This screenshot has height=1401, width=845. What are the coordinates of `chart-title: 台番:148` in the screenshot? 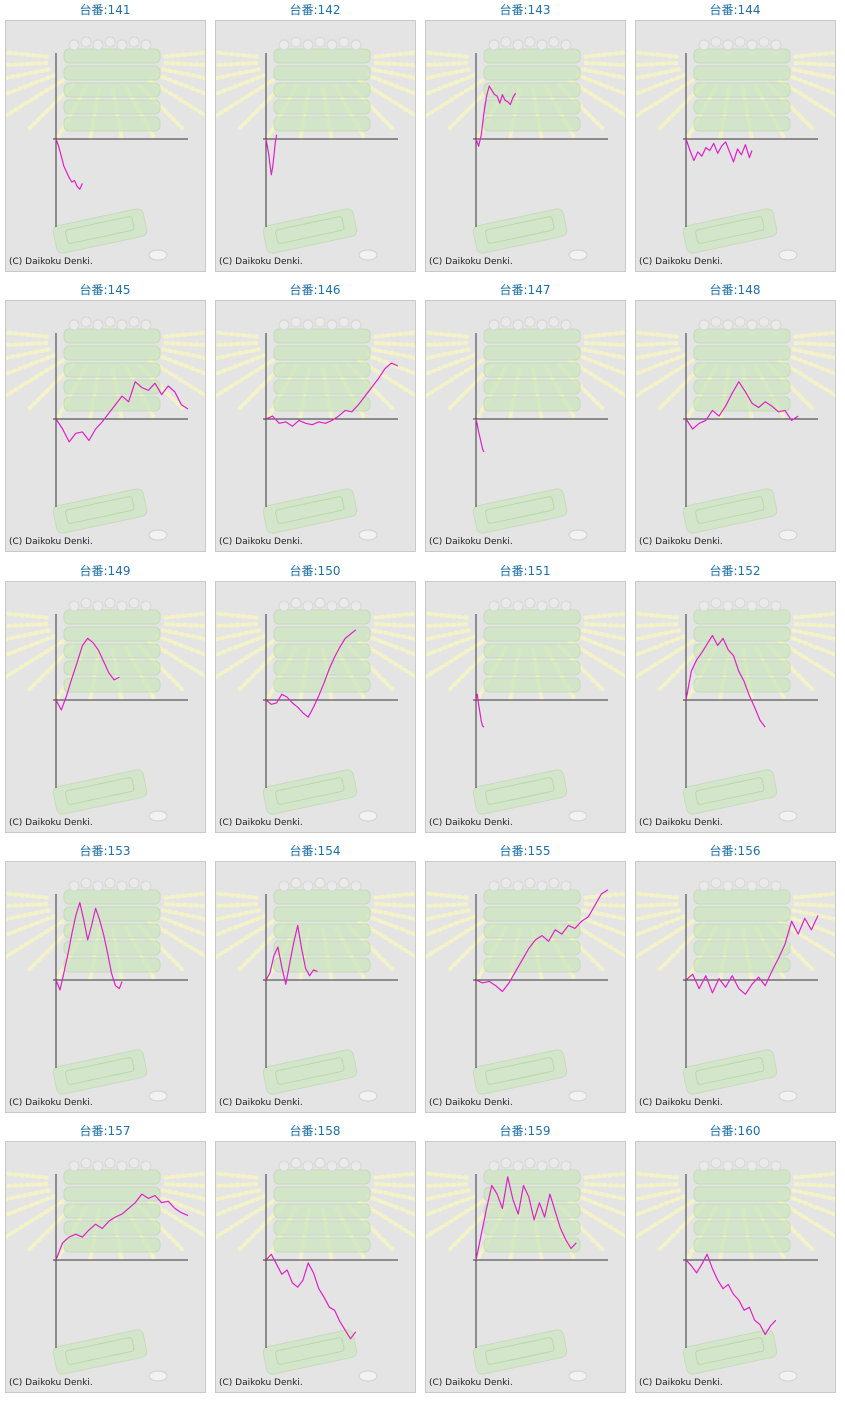 It's located at (735, 290).